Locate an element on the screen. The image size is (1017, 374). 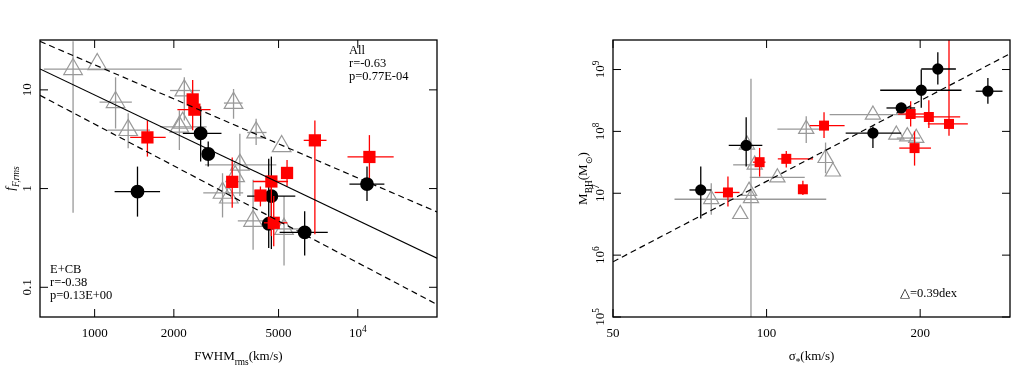
x-tick-label: 1000 is located at coordinates (94, 332).